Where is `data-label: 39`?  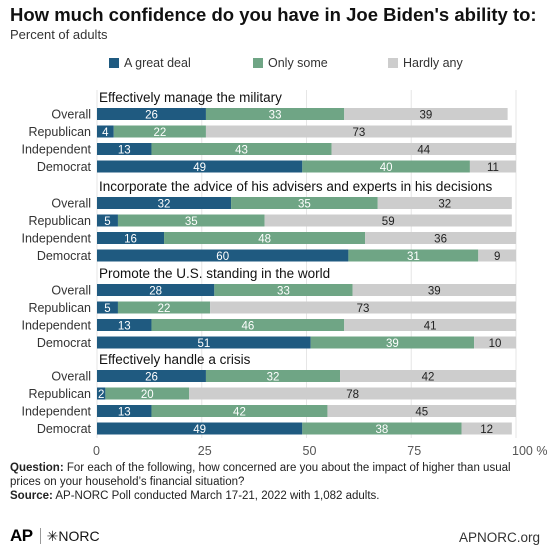
data-label: 39 is located at coordinates (434, 291).